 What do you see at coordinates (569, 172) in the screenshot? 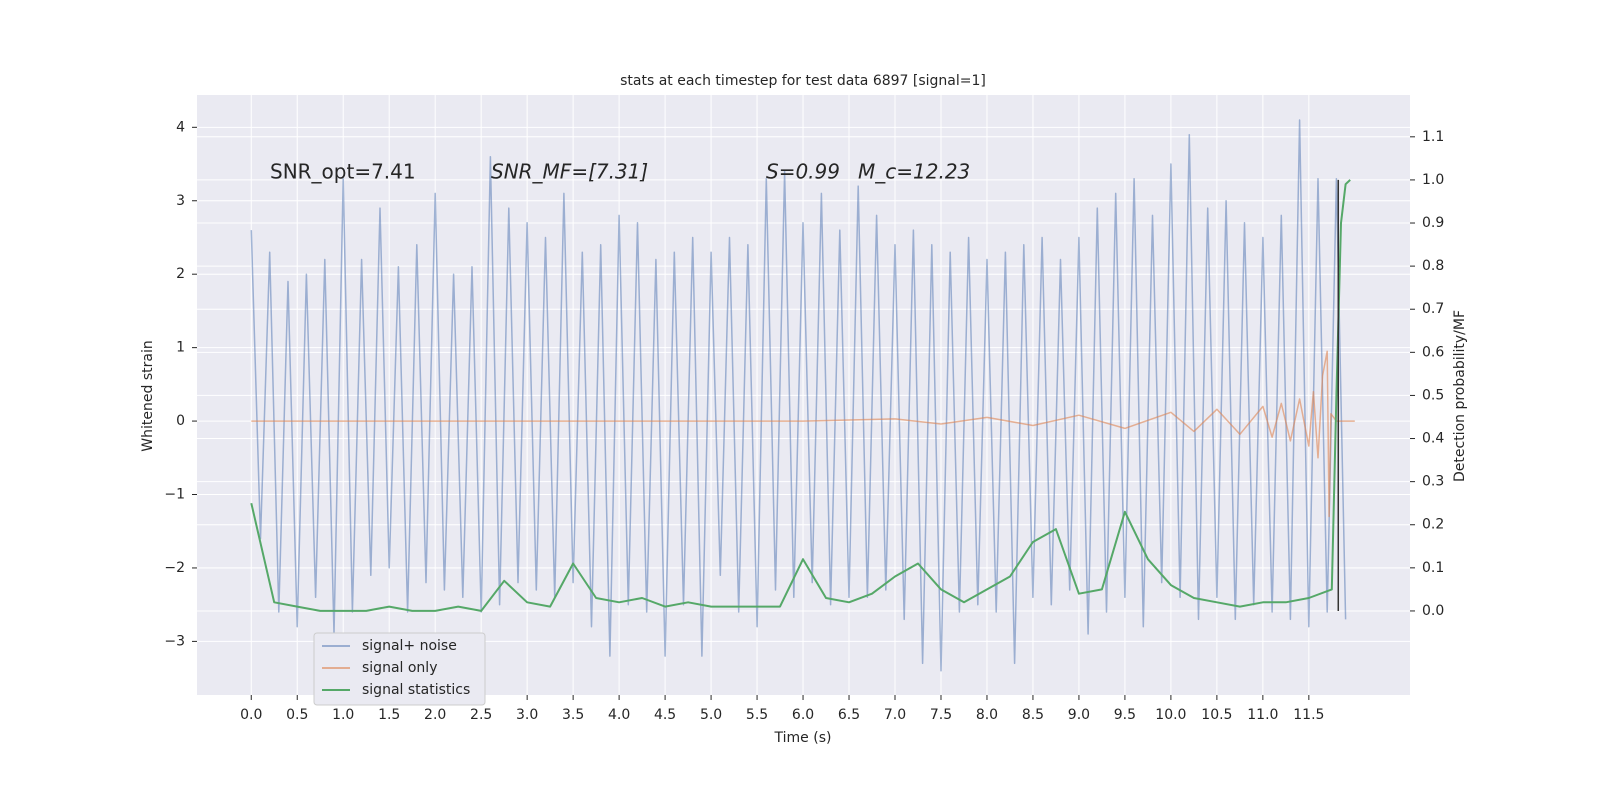
I see `annotation: SNR_MF=[7.31]` at bounding box center [569, 172].